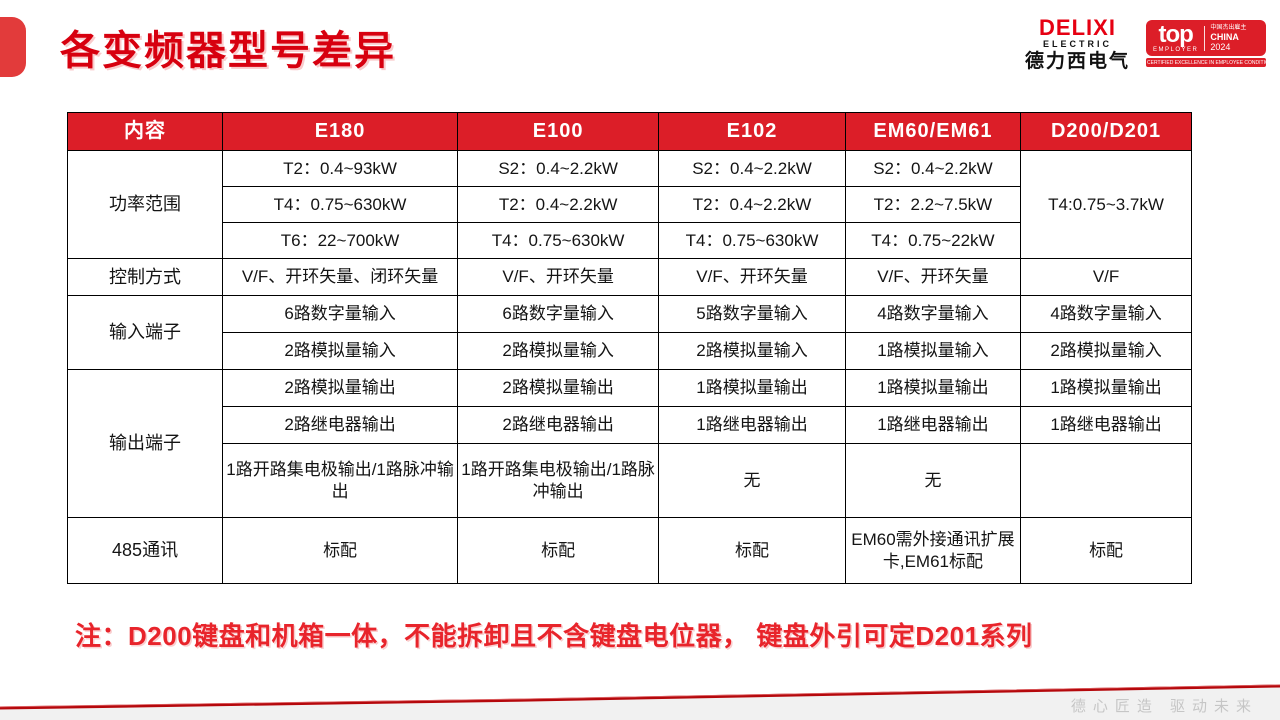 This screenshot has width=1280, height=720. What do you see at coordinates (1106, 131) in the screenshot?
I see `column-header-d200-d201: D200/D201` at bounding box center [1106, 131].